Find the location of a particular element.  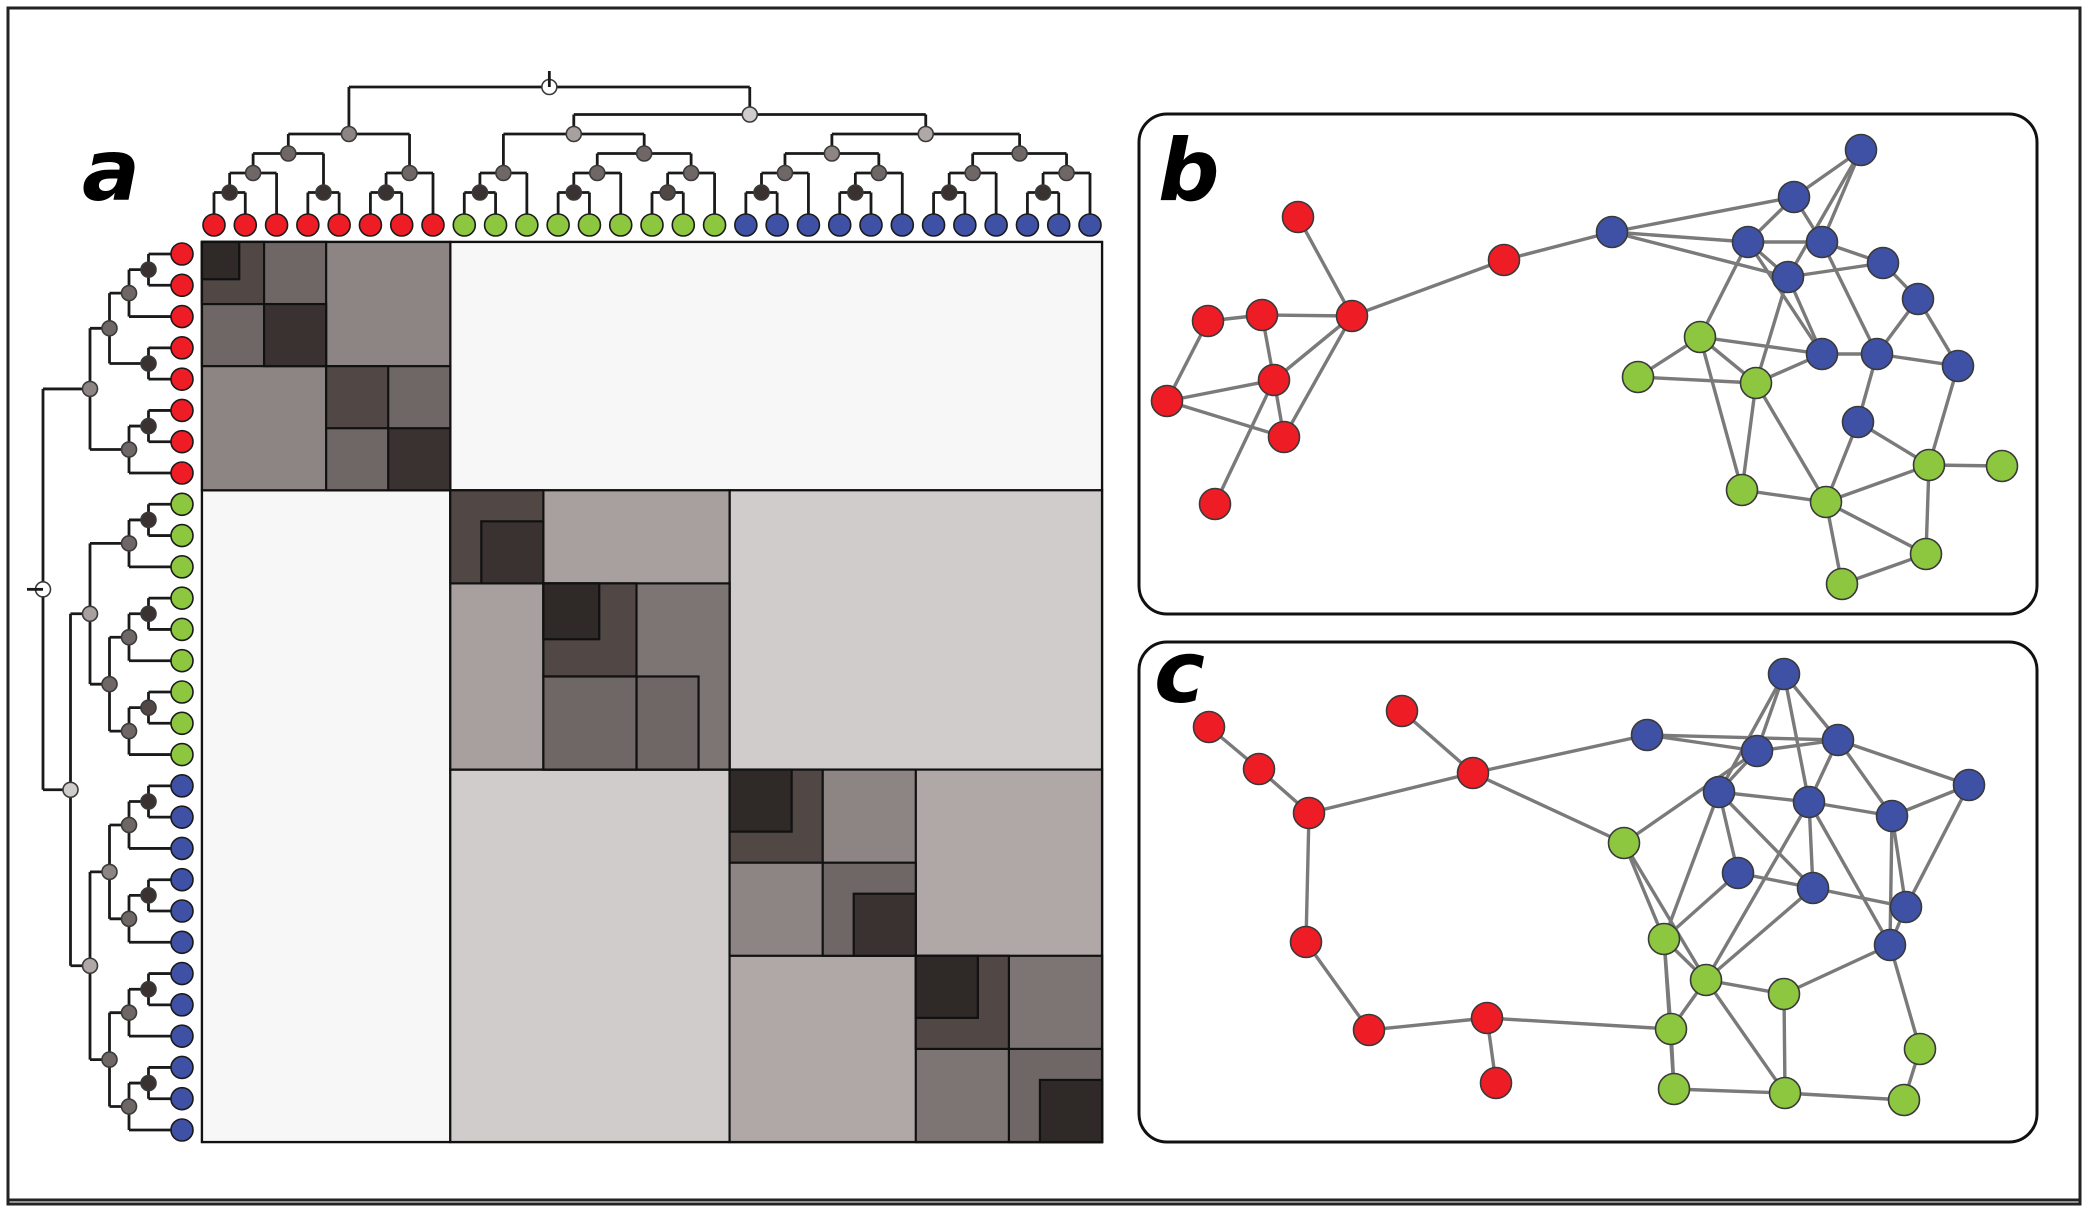

block-blue-a2x-top is located at coordinates (884, 924).